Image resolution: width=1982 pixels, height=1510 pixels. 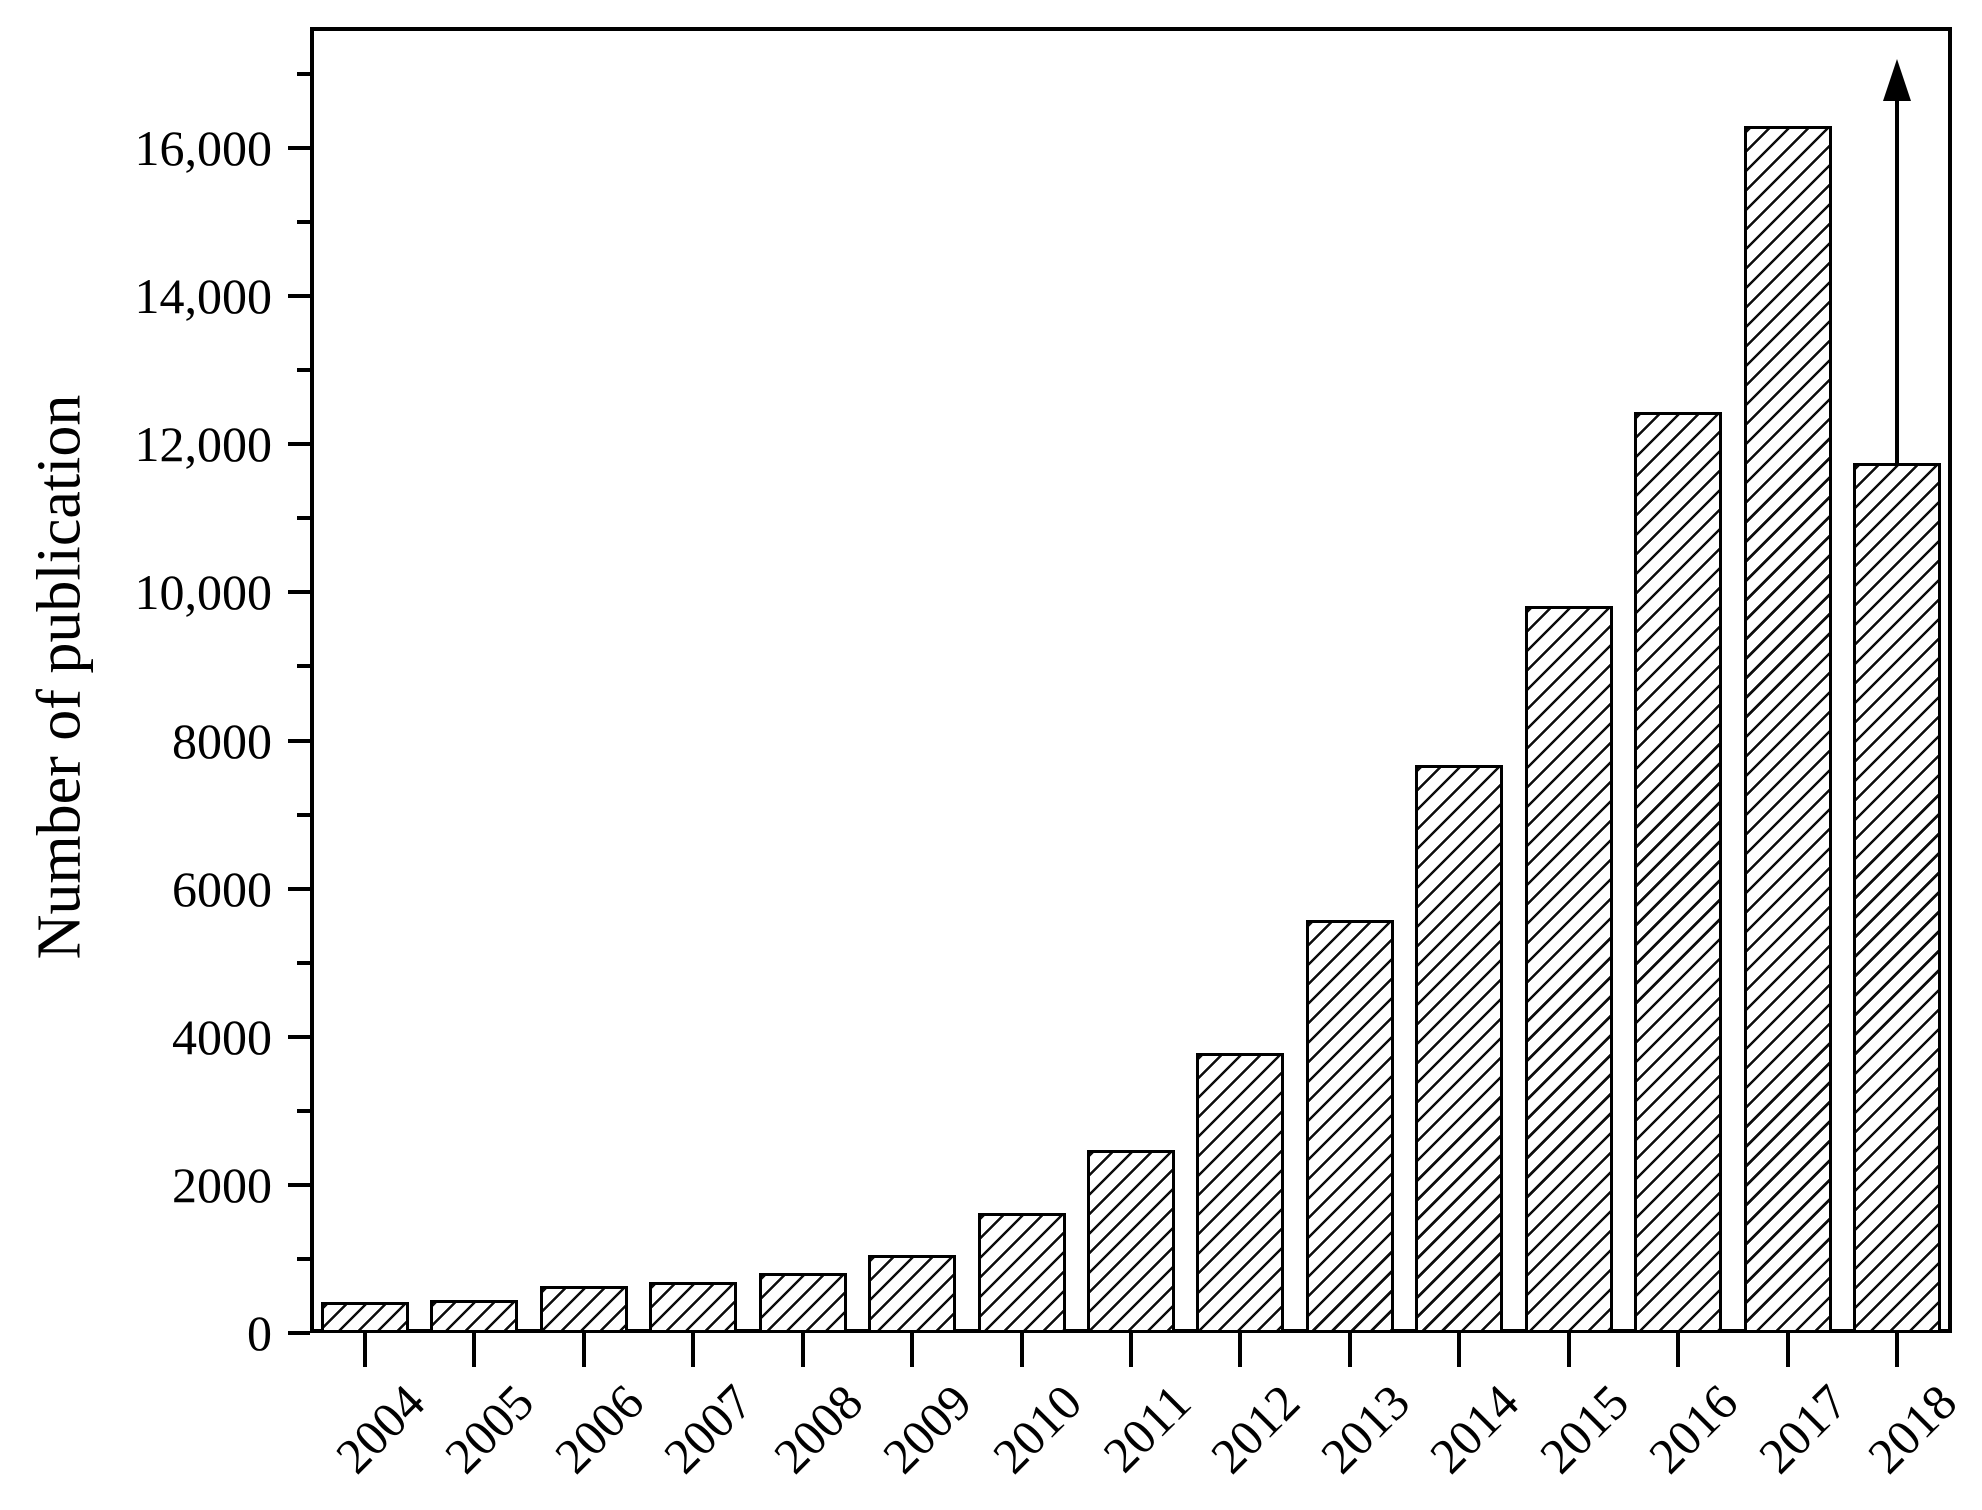 I want to click on bar-2016, so click(x=1678, y=872).